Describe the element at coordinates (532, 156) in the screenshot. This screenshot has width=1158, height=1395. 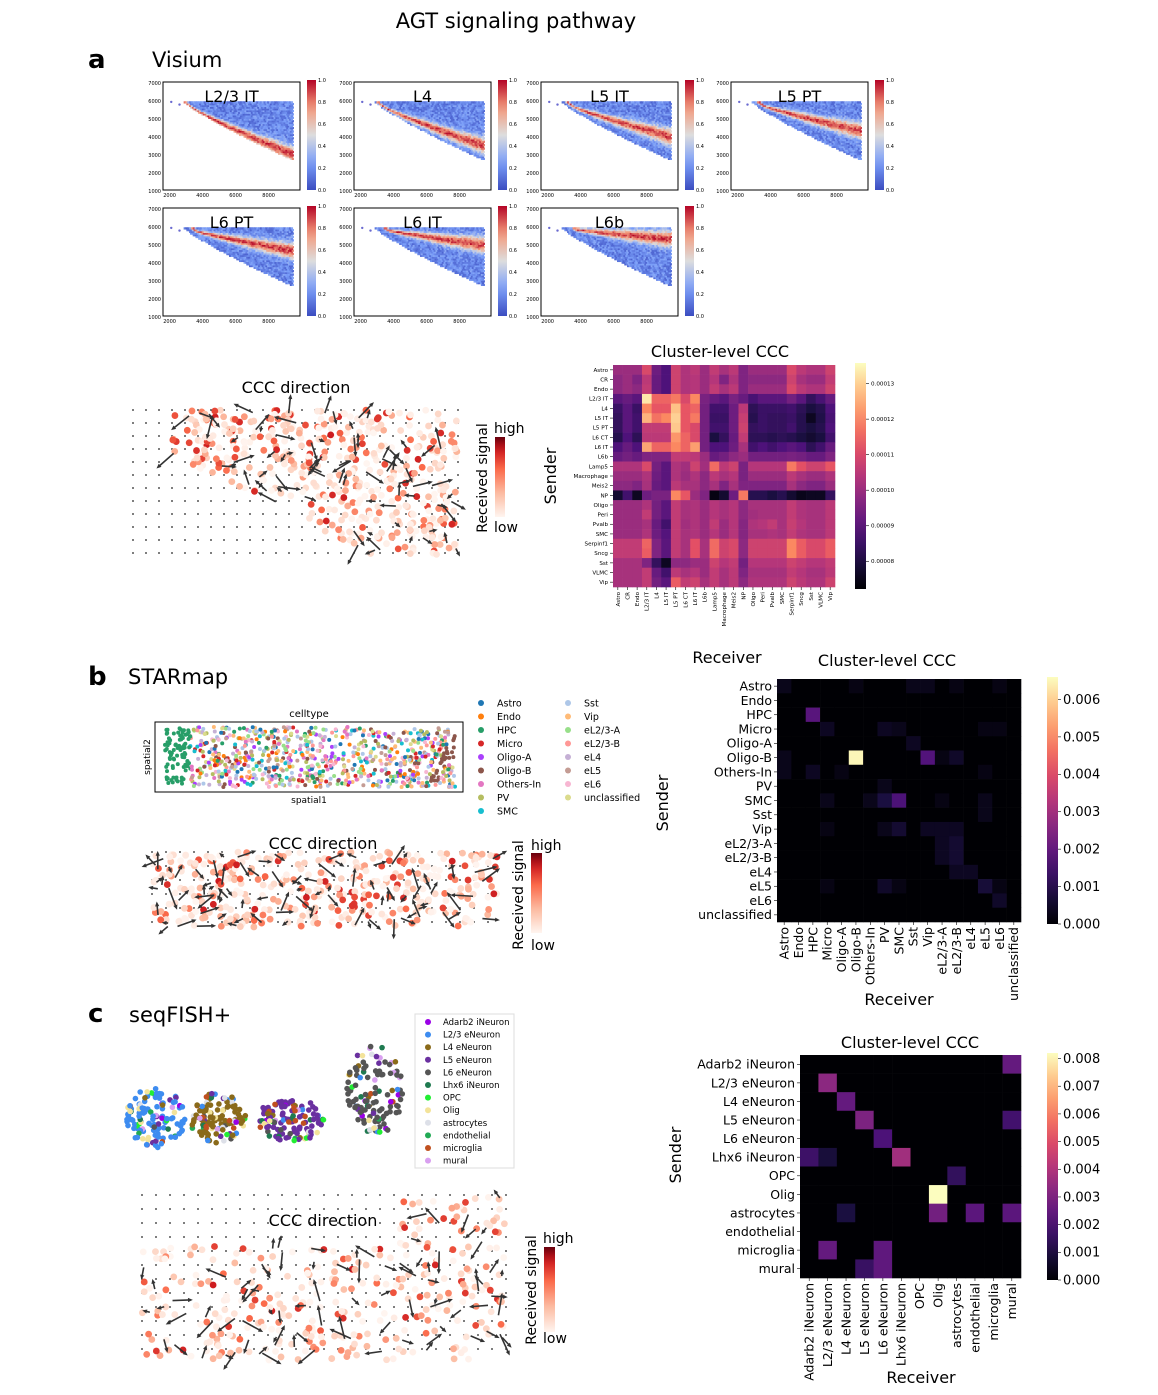
I see `y-tick-label: 3000` at that location.